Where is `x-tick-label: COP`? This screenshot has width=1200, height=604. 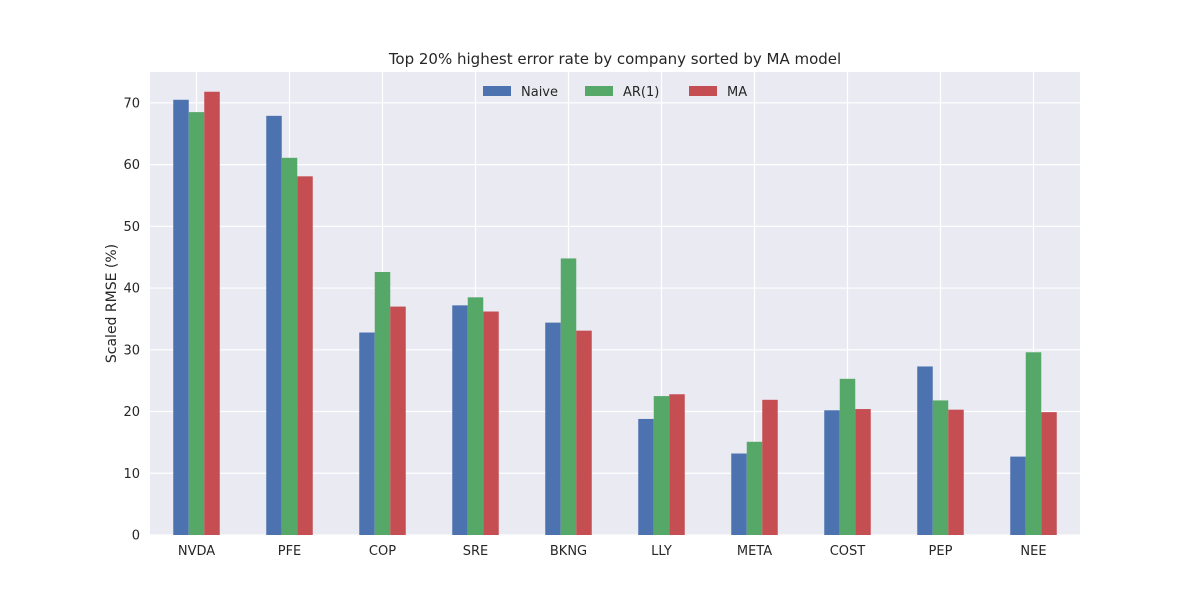 x-tick-label: COP is located at coordinates (382, 551).